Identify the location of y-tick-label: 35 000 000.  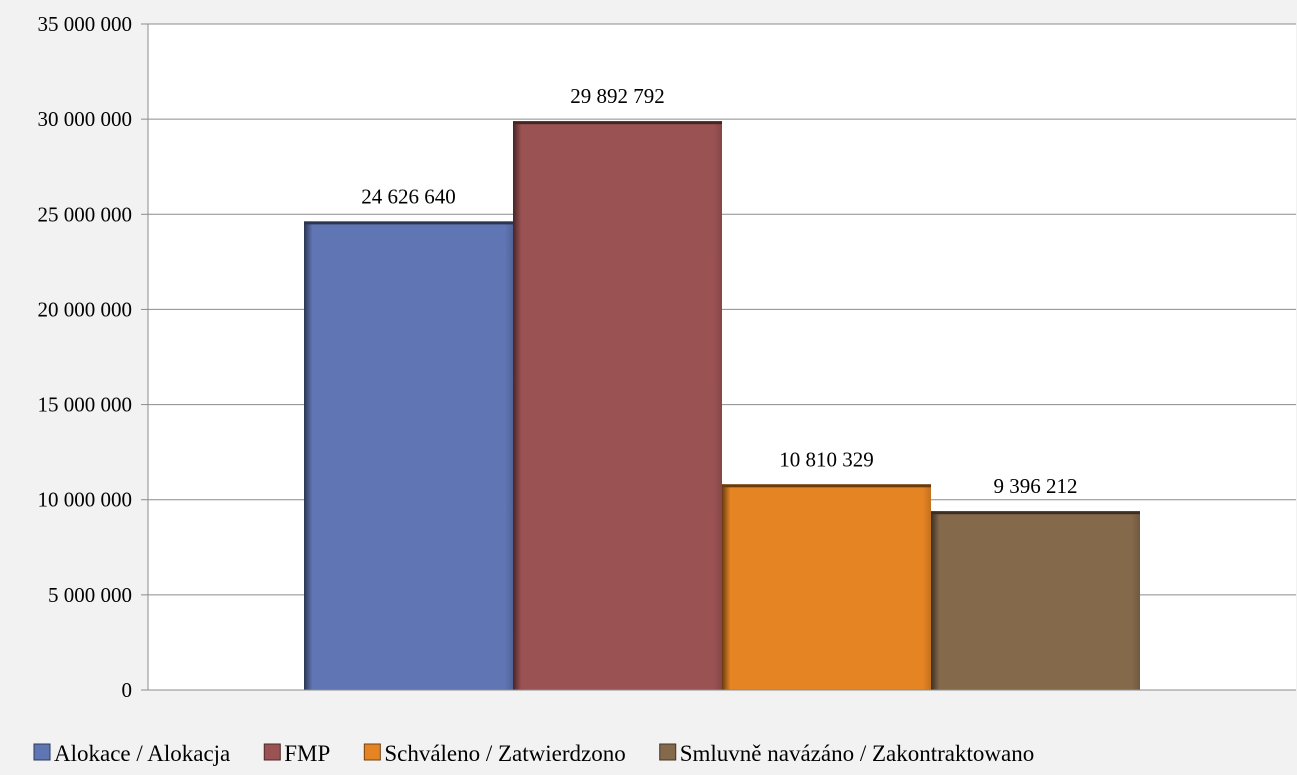
(85, 24).